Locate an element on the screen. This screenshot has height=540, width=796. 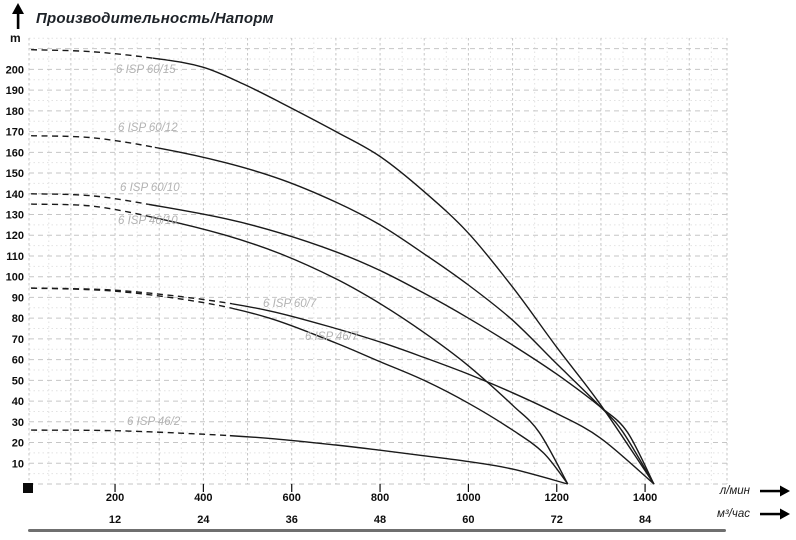
curve-6-isp-60-7-dashed-segment is located at coordinates (132, 296).